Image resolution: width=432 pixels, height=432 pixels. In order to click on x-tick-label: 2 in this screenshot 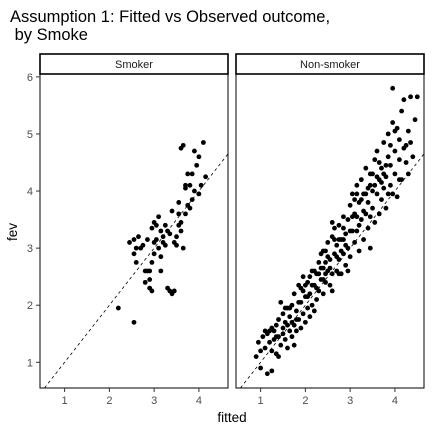, I will do `click(109, 401)`.